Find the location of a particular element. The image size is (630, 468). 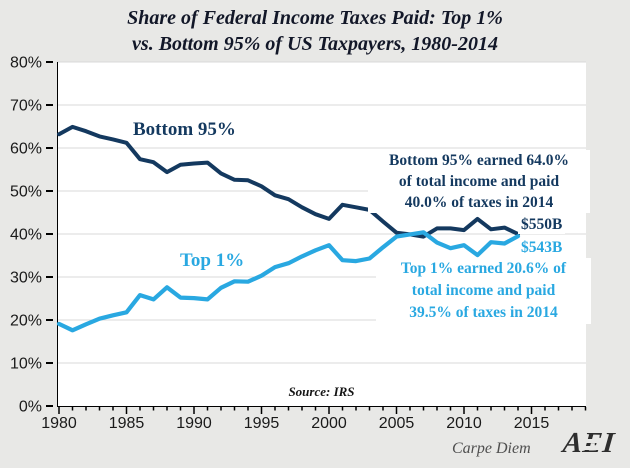

aei-logo-text: AEI is located at coordinates (589, 443).